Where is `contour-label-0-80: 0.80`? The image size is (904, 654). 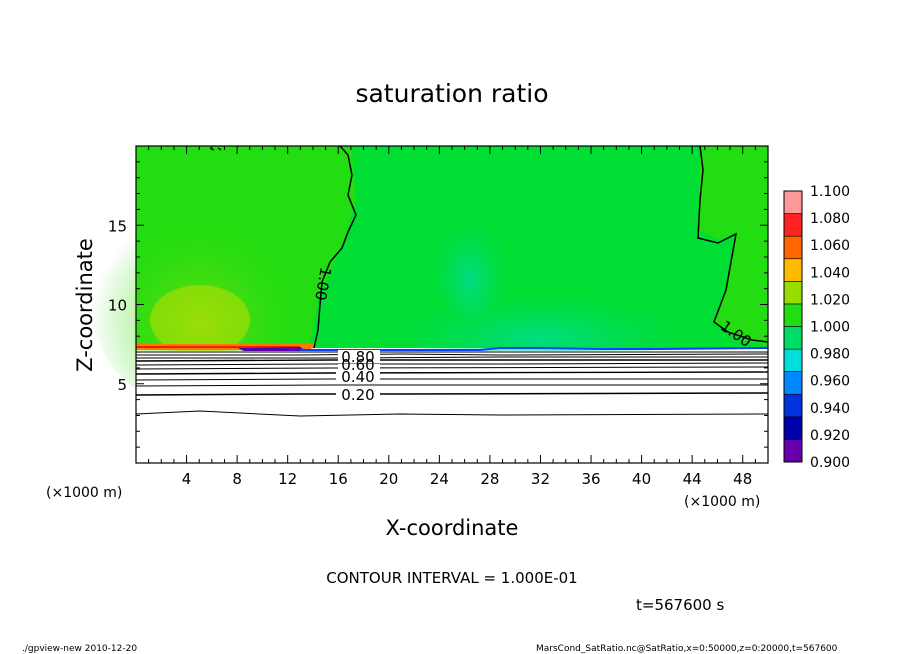
contour-label-0-80: 0.80 is located at coordinates (357, 357).